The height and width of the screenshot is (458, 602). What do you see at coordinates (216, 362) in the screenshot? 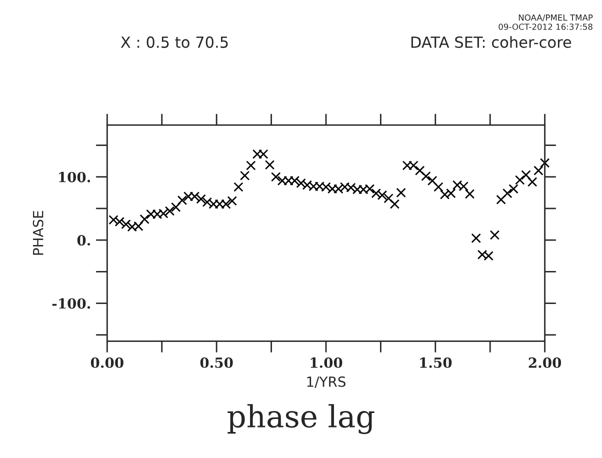
I see `x-tick-label: 0.50` at bounding box center [216, 362].